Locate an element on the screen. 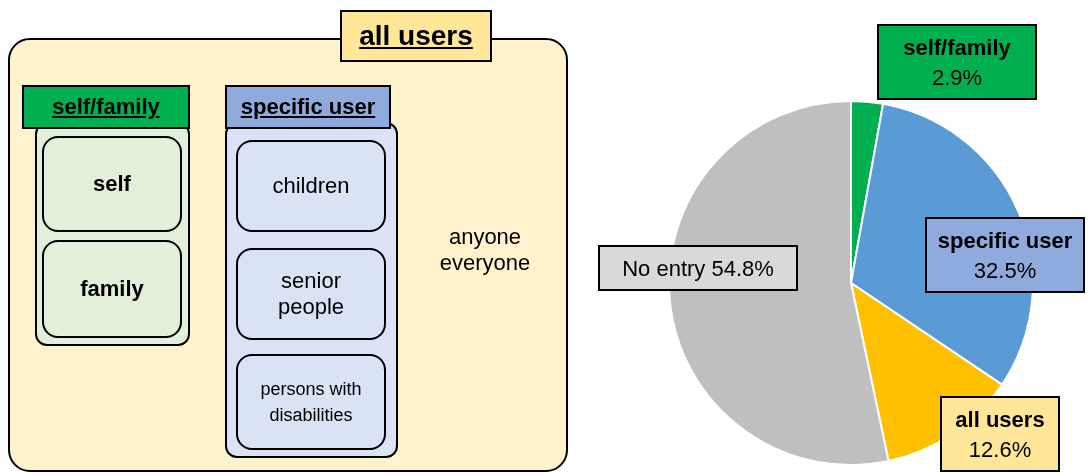 The image size is (1090, 476). text: family is located at coordinates (112, 289).